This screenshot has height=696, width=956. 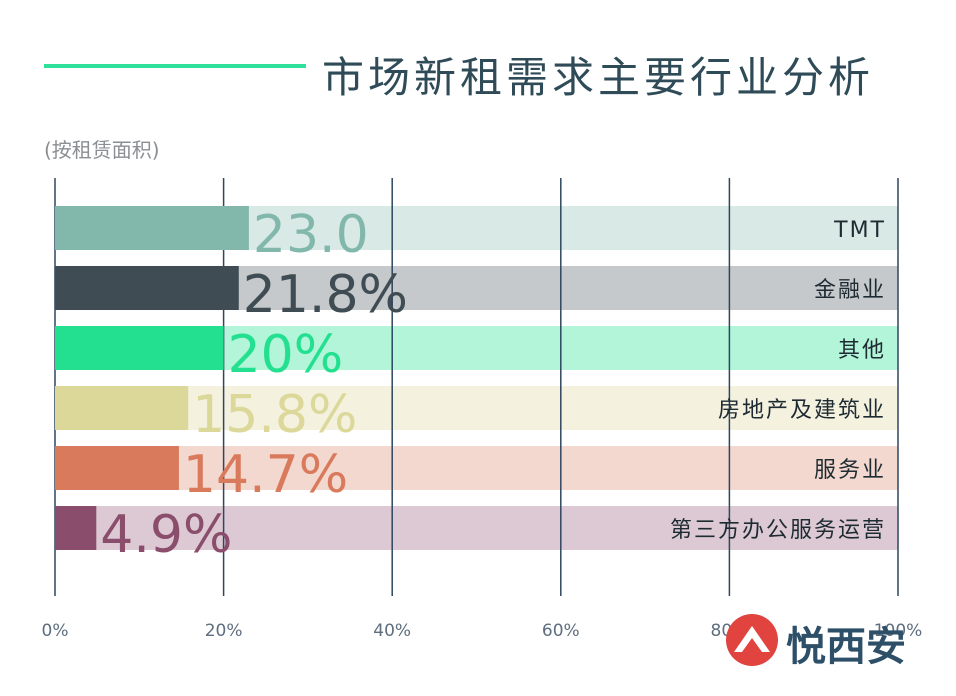 What do you see at coordinates (778, 530) in the screenshot?
I see `category-label: 第三方办公服务运营` at bounding box center [778, 530].